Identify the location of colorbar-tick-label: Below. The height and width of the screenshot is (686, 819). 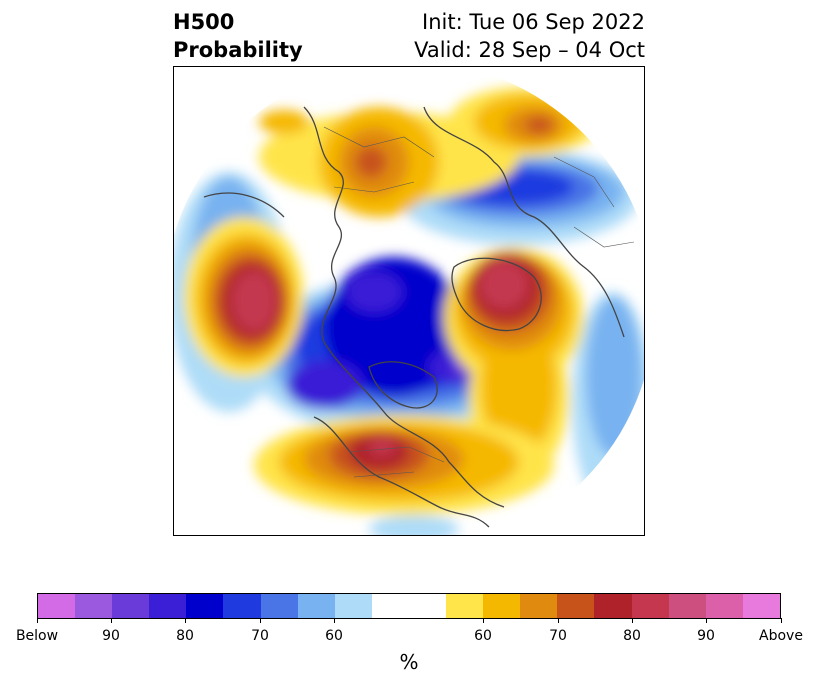
(37, 636).